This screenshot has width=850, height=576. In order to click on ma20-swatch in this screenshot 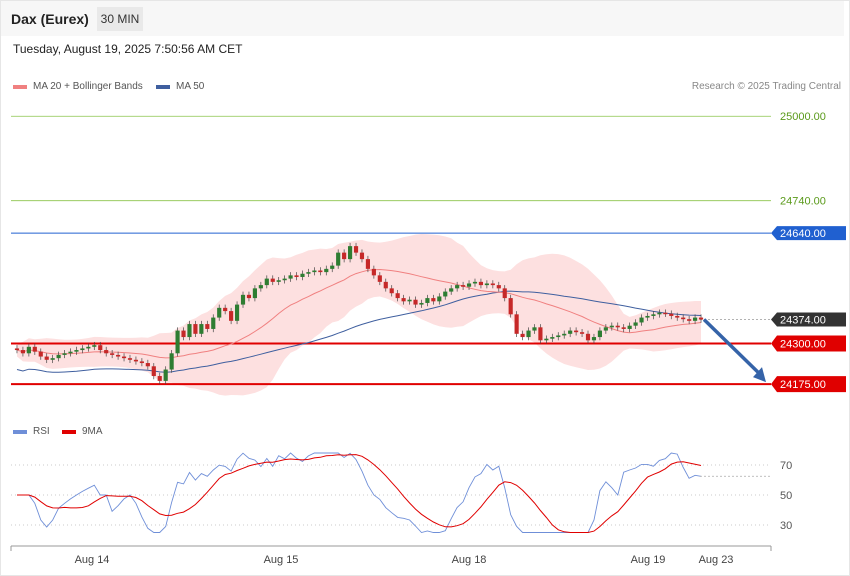, I will do `click(20, 86)`.